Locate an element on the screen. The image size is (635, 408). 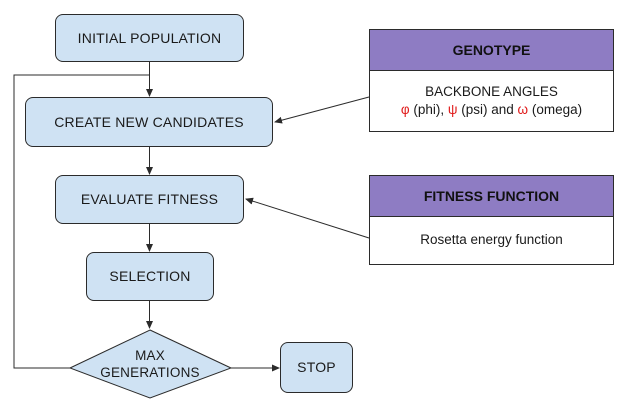
arrow-genotype-to-create is located at coordinates (322, 110).